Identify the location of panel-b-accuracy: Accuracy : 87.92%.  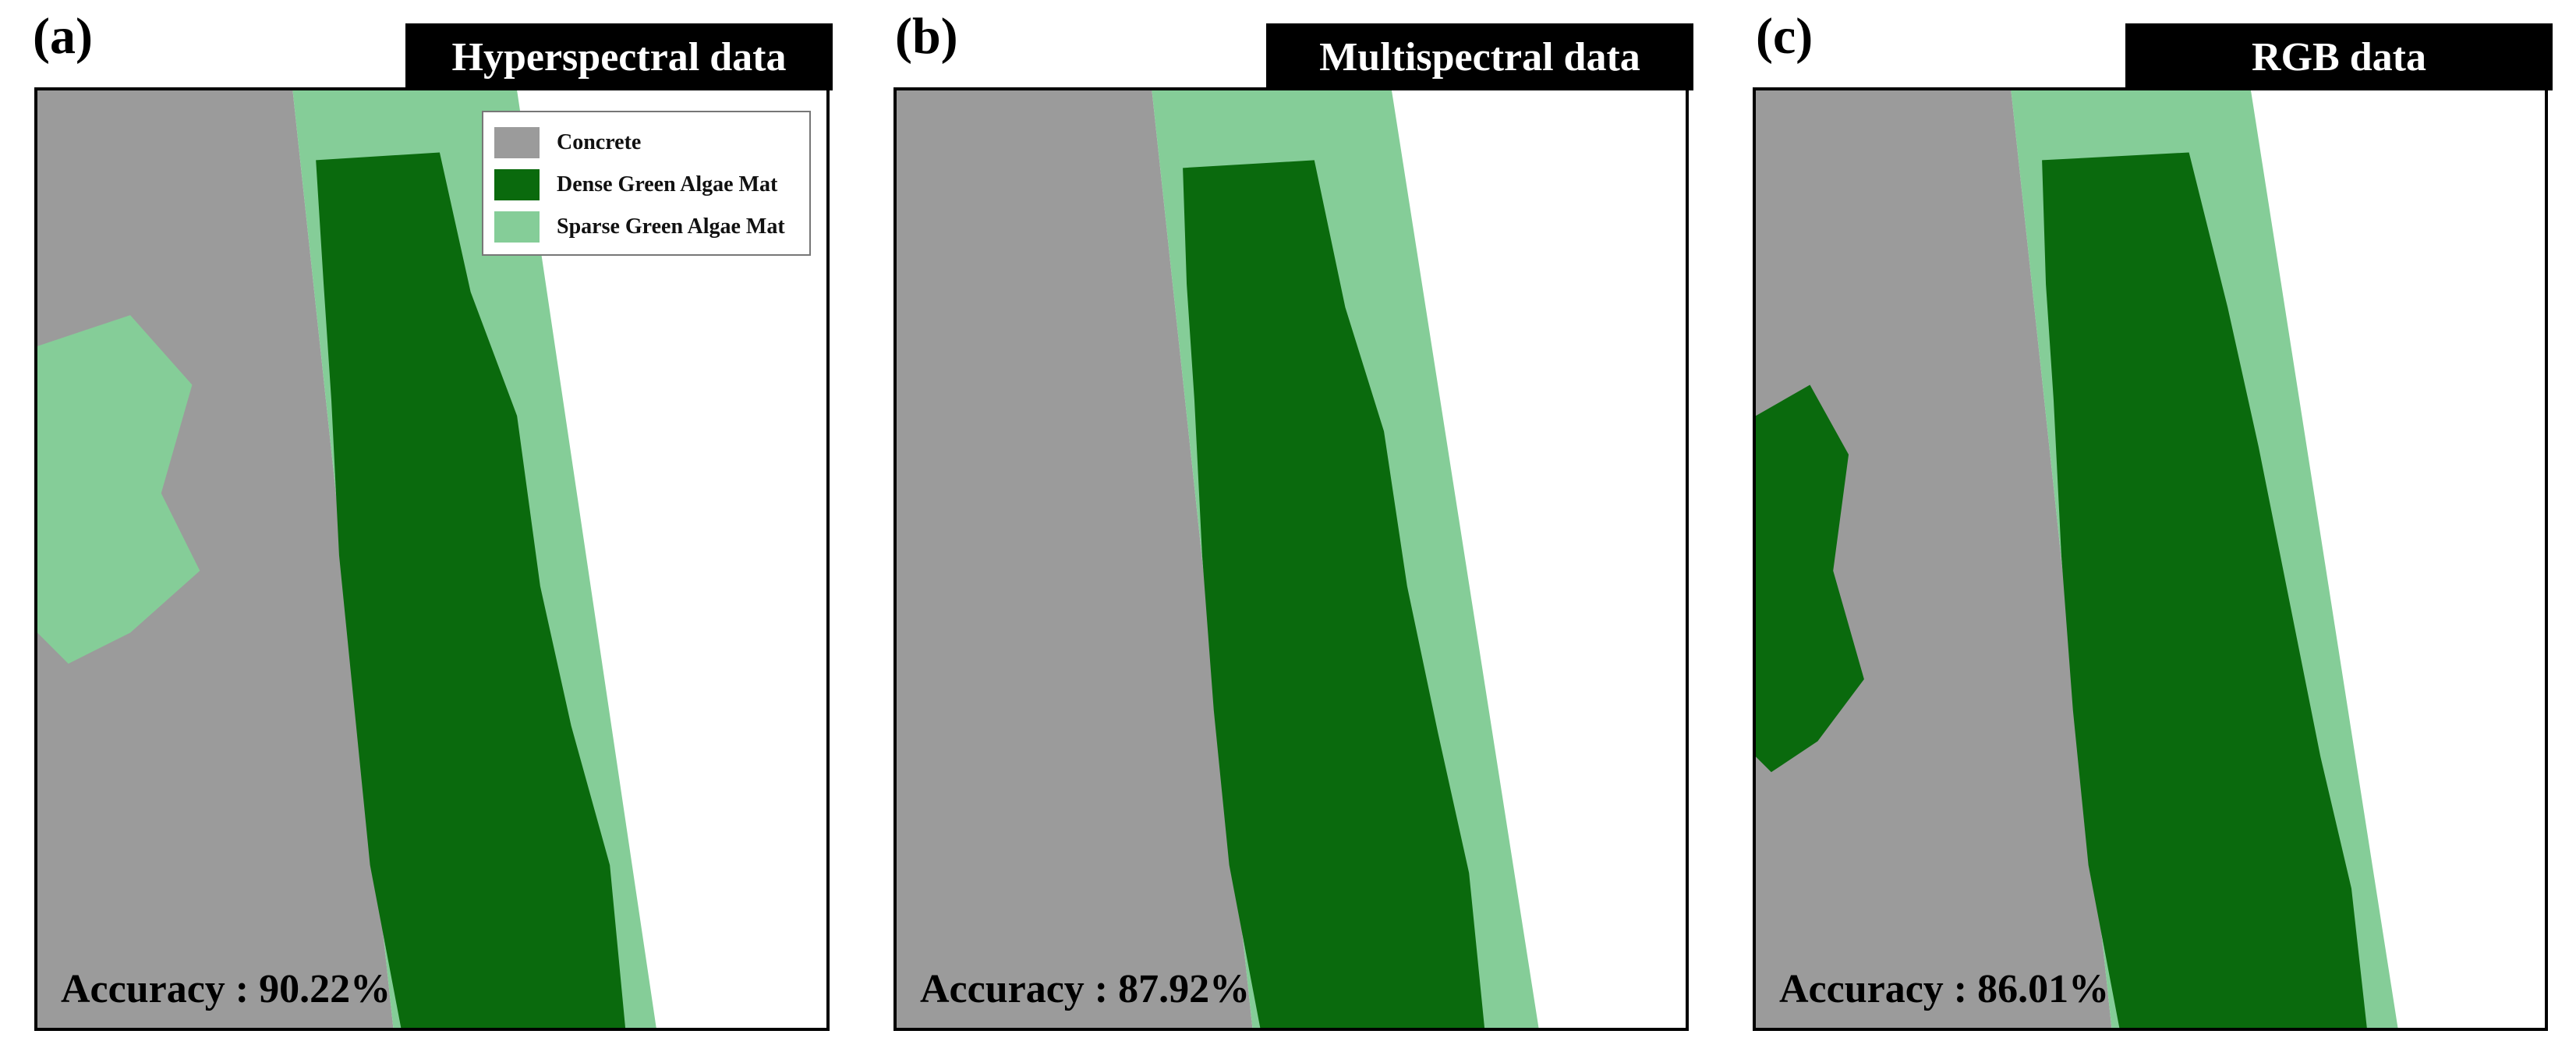
(1085, 989).